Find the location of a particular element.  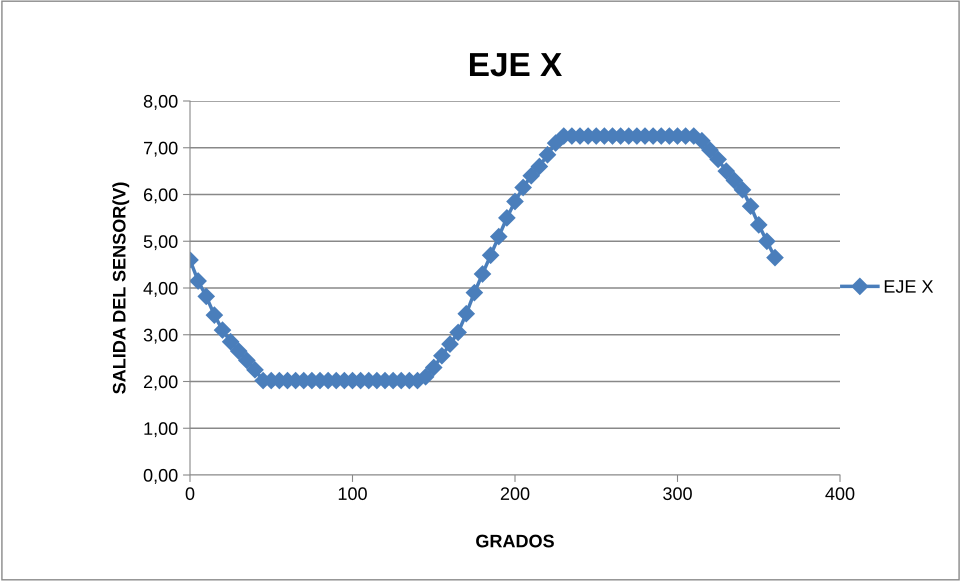

y-tick-label: 1,00 is located at coordinates (161, 430).